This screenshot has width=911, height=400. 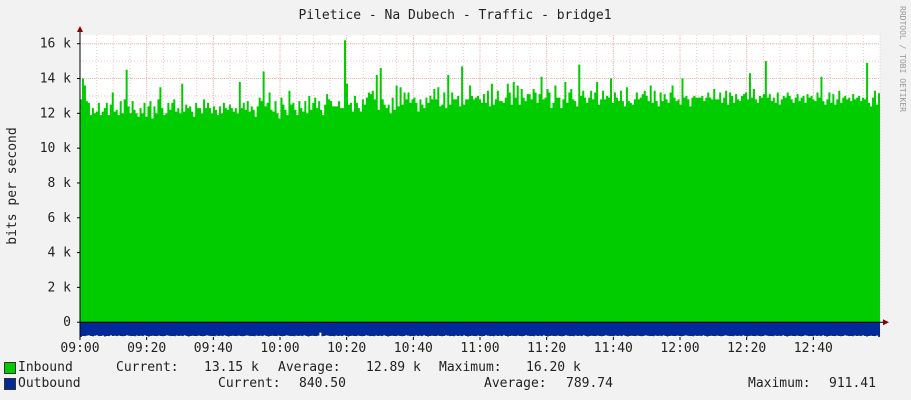 I want to click on y-tick-label: 4 k, so click(x=60, y=253).